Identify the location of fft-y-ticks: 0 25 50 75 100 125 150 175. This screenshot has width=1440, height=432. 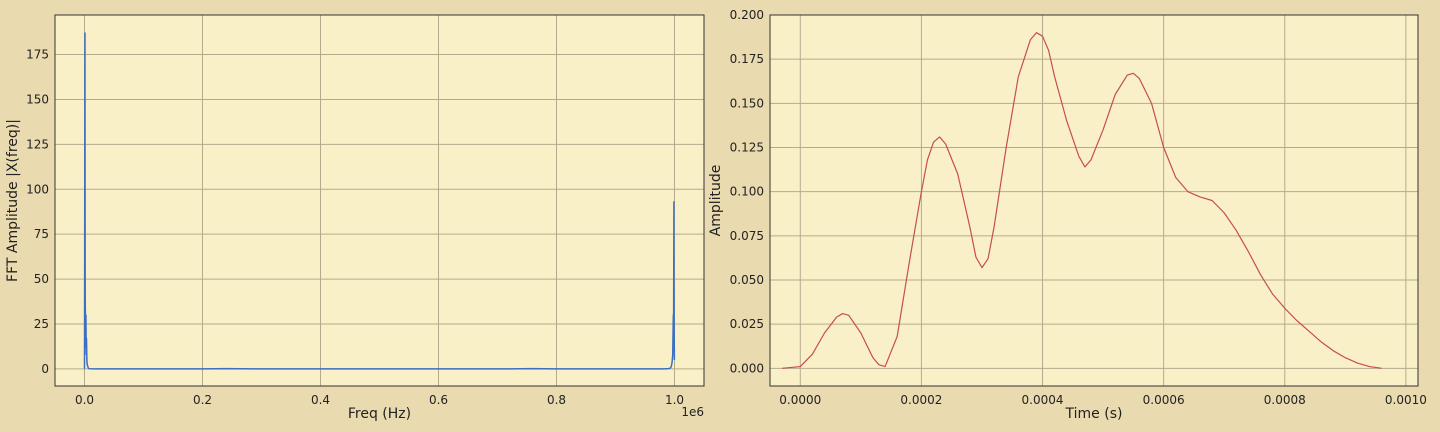
(37, 212).